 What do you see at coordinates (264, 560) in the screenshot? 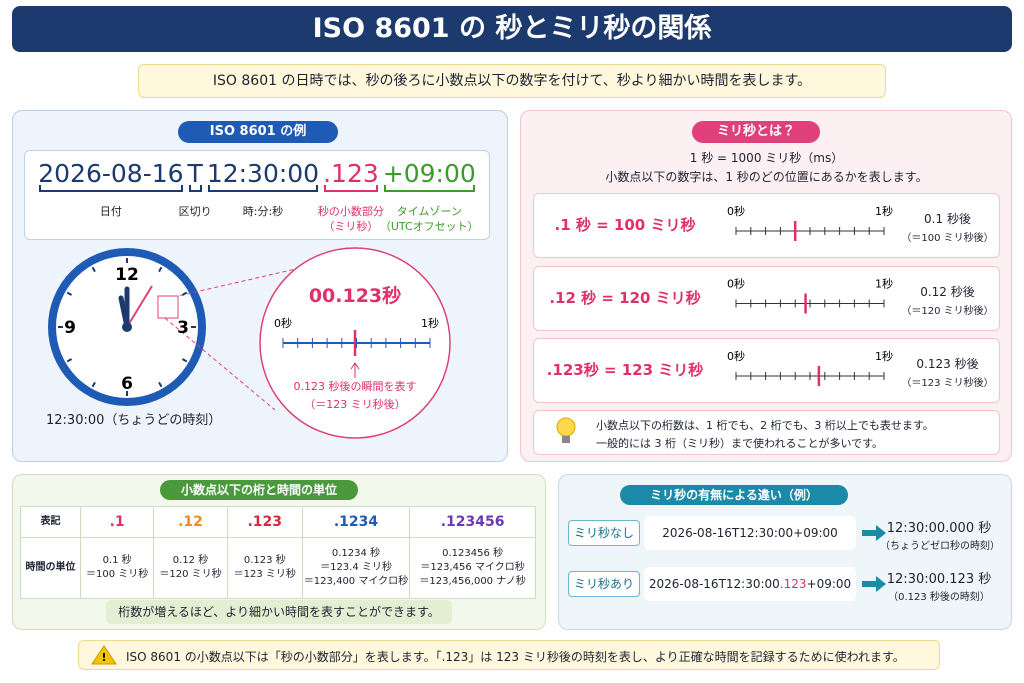
I see `unit-line: 0.123 秒` at bounding box center [264, 560].